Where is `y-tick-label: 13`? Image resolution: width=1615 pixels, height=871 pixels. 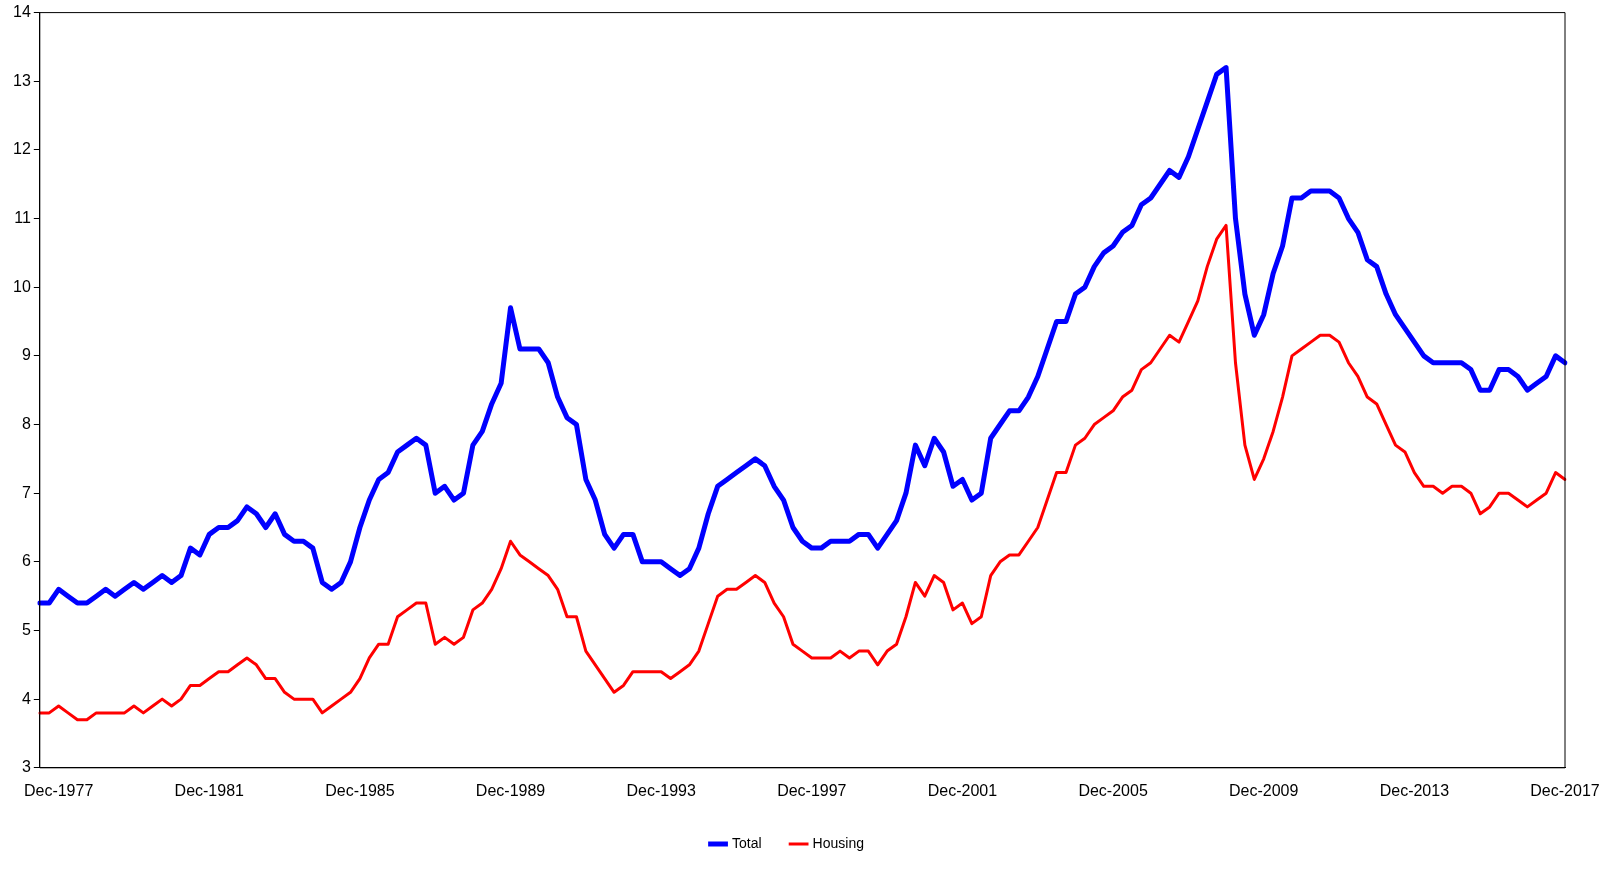
y-tick-label: 13 is located at coordinates (22, 80).